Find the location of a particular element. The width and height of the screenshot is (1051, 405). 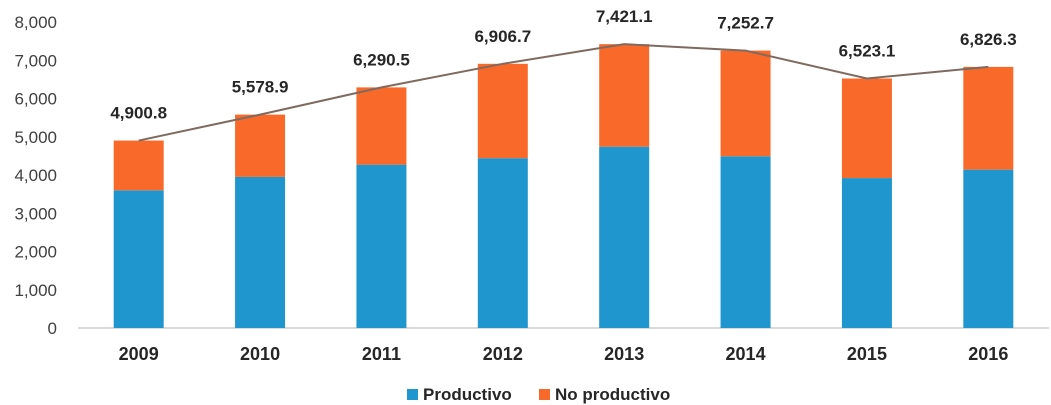

total-data-label: 7,421.1 is located at coordinates (624, 16).